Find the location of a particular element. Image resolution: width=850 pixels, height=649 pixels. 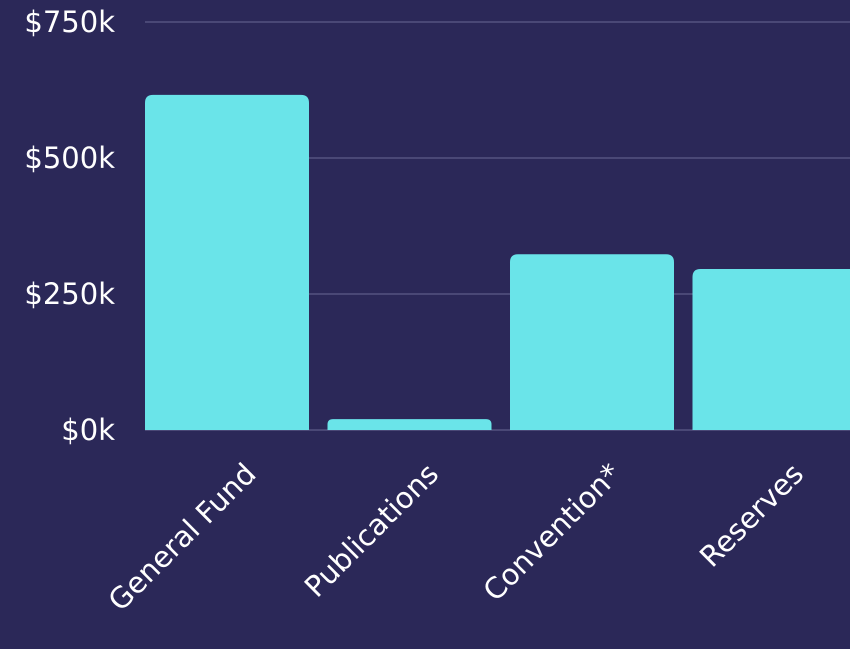

y-tick-label: $0k is located at coordinates (88, 430).